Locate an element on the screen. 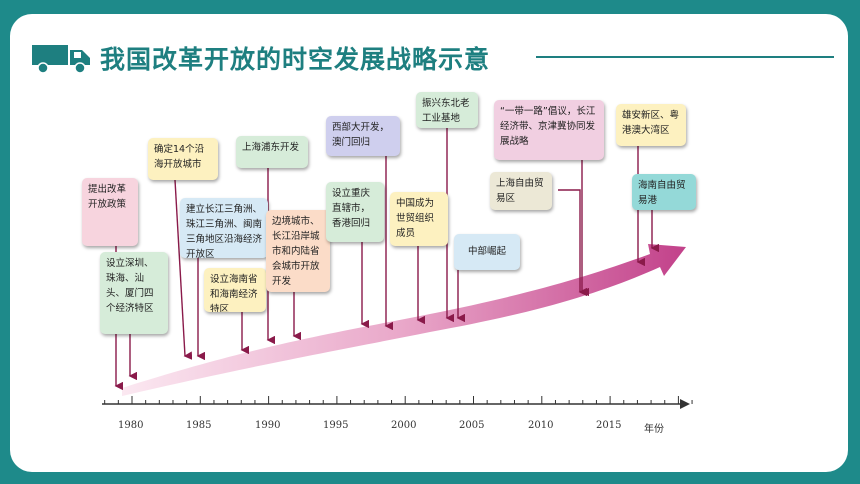 The width and height of the screenshot is (860, 484). event-box-border-cities: 边境城市、长江沿岸城市和内陆省会城市开放开发 is located at coordinates (298, 251).